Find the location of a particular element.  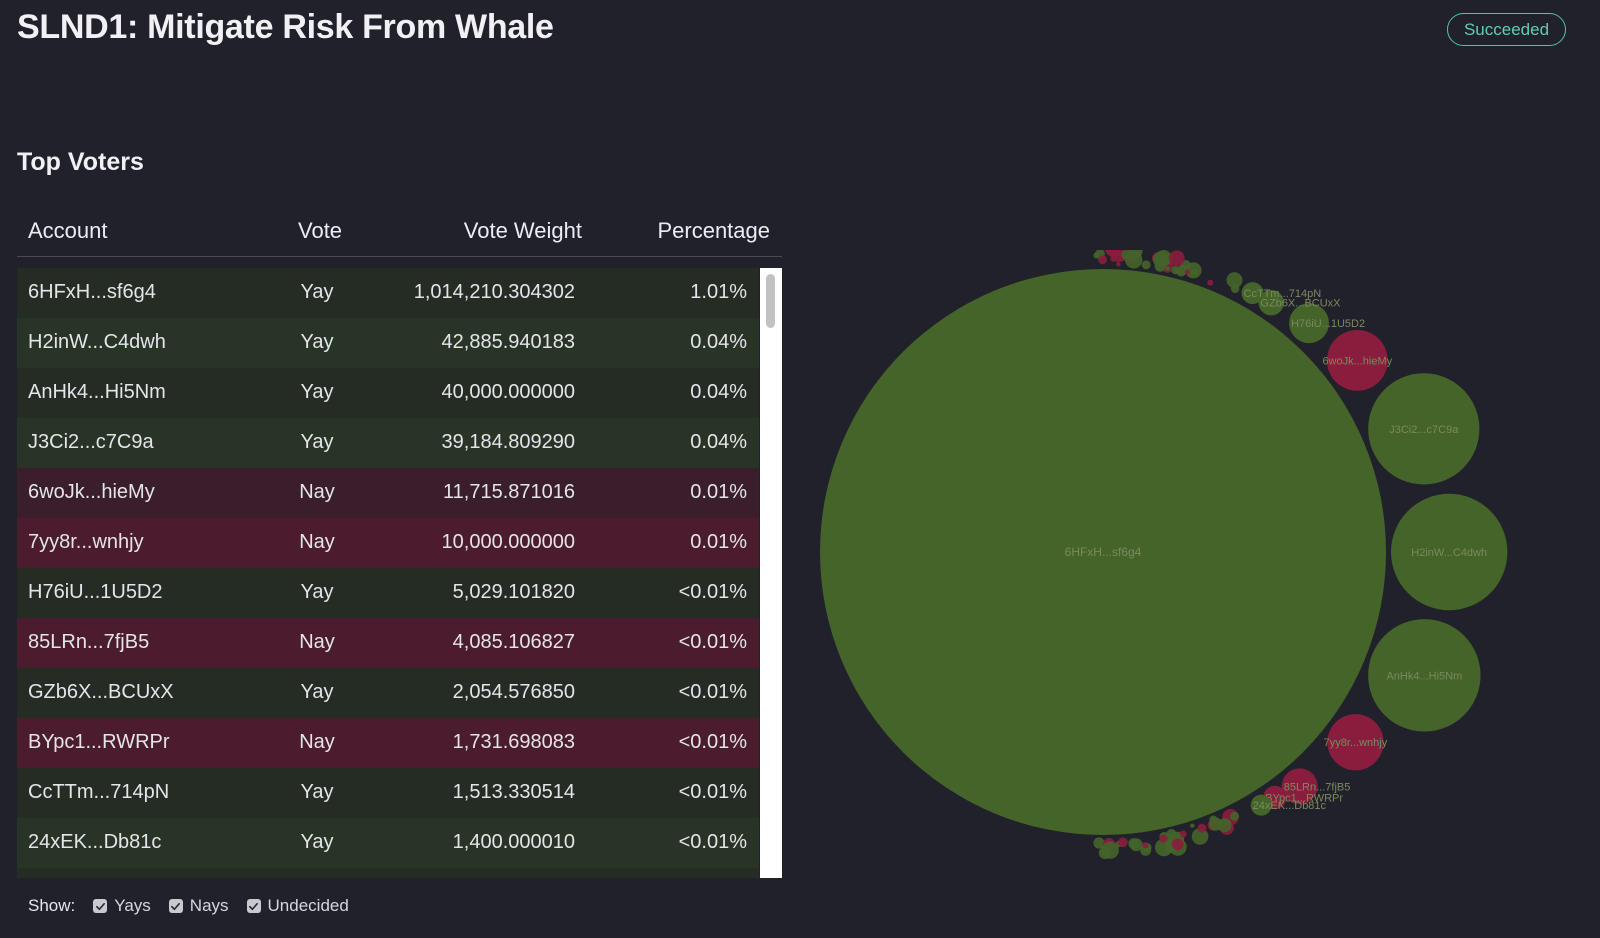

show-label: Show: is located at coordinates (52, 905).